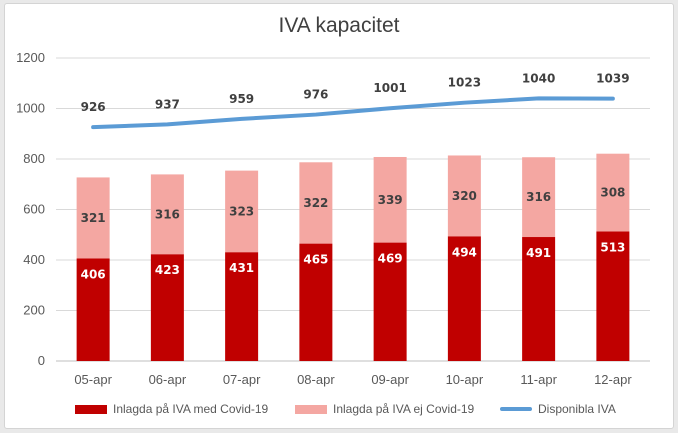 This screenshot has height=433, width=678. I want to click on legend-item-available: Disponibla IVA, so click(558, 409).